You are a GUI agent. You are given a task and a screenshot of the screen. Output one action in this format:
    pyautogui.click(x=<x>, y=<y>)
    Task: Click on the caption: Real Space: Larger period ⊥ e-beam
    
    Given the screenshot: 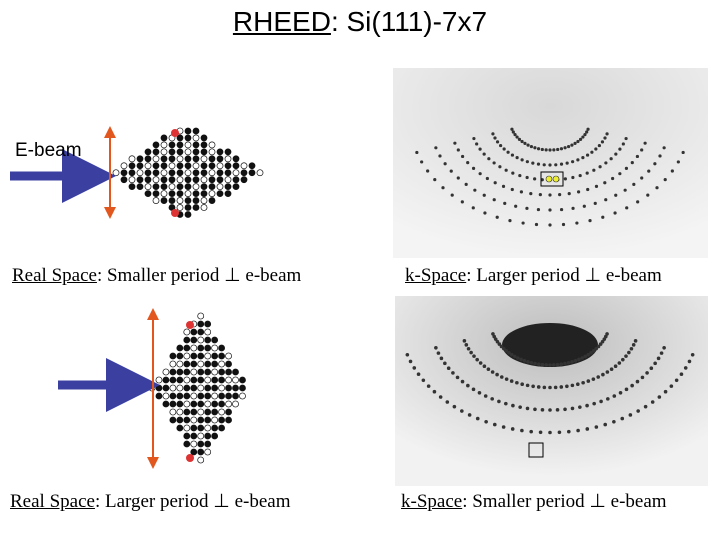 What is the action you would take?
    pyautogui.click(x=150, y=501)
    